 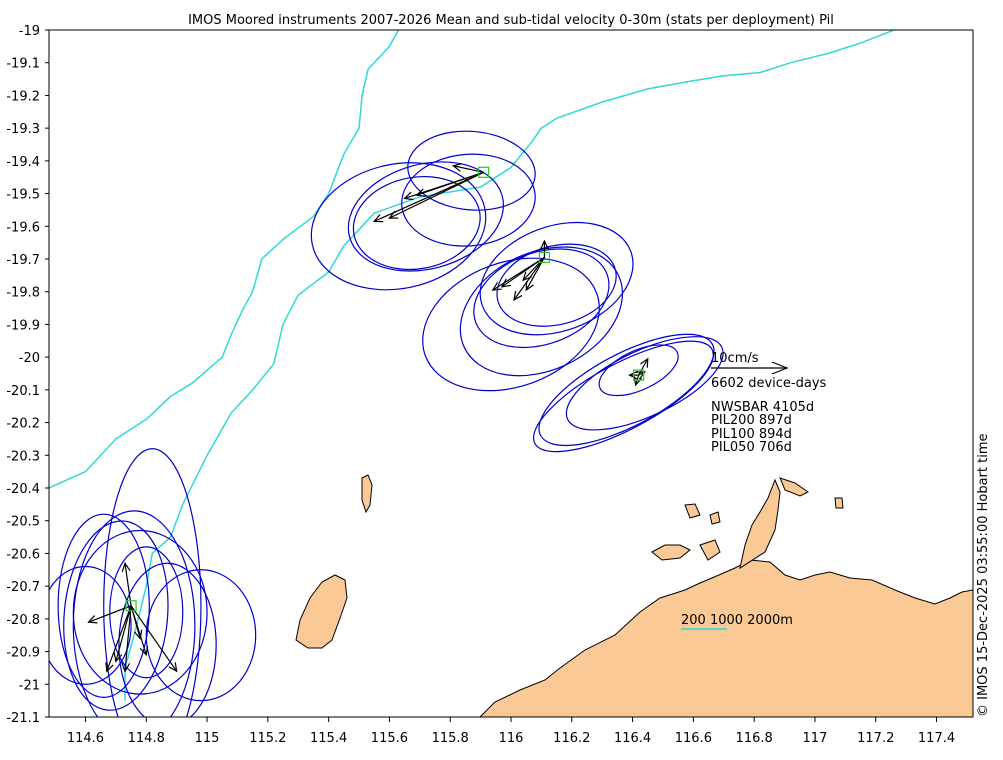 What do you see at coordinates (29, 685) in the screenshot?
I see `y-tick-label-20: -21` at bounding box center [29, 685].